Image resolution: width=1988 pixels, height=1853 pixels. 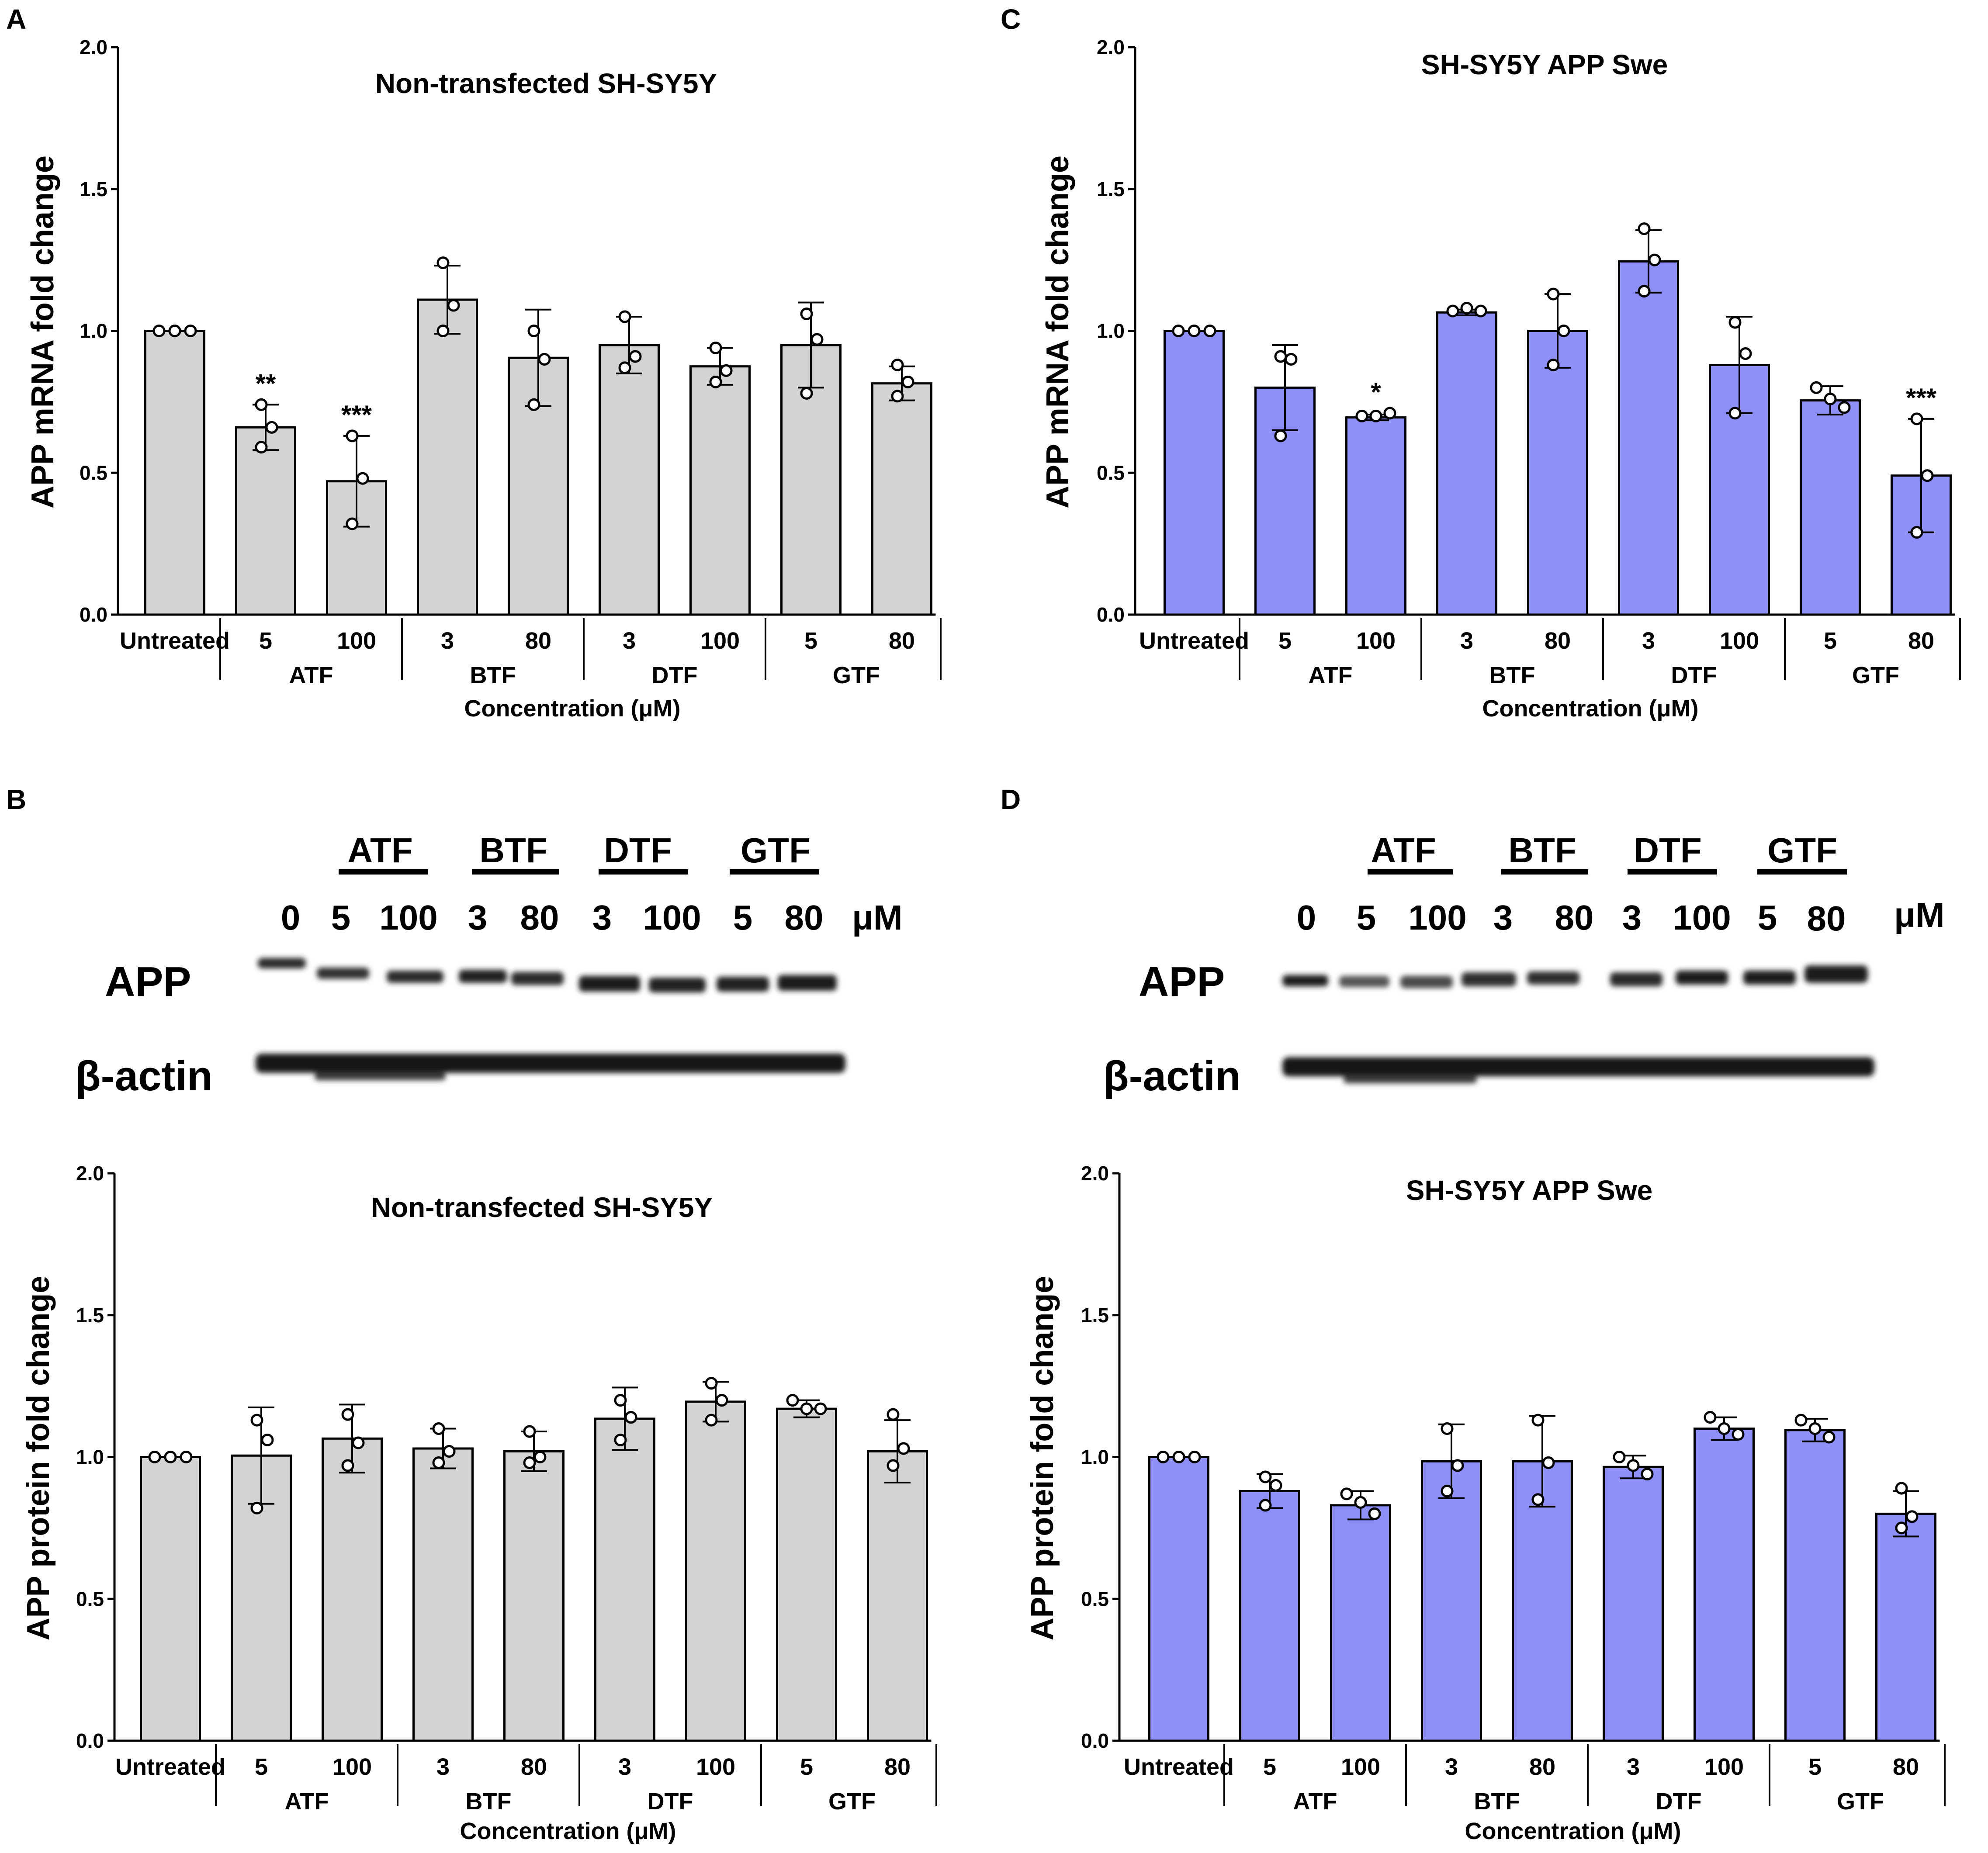 I want to click on blot-group-label: DTF, so click(x=638, y=851).